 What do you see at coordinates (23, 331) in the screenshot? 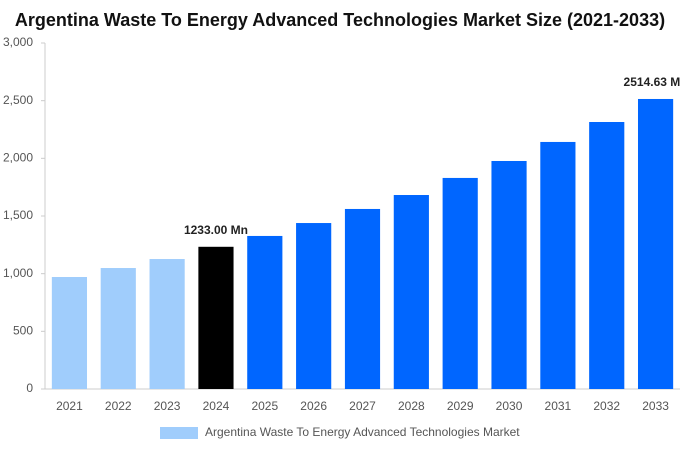
I see `y-tick-label: 500` at bounding box center [23, 331].